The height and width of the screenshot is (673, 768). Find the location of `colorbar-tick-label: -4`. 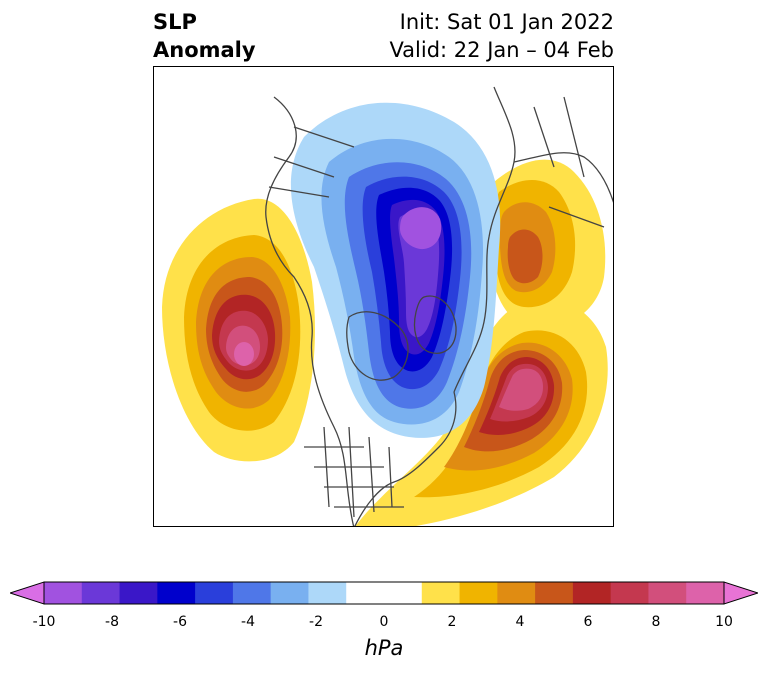

colorbar-tick-label: -4 is located at coordinates (248, 622).